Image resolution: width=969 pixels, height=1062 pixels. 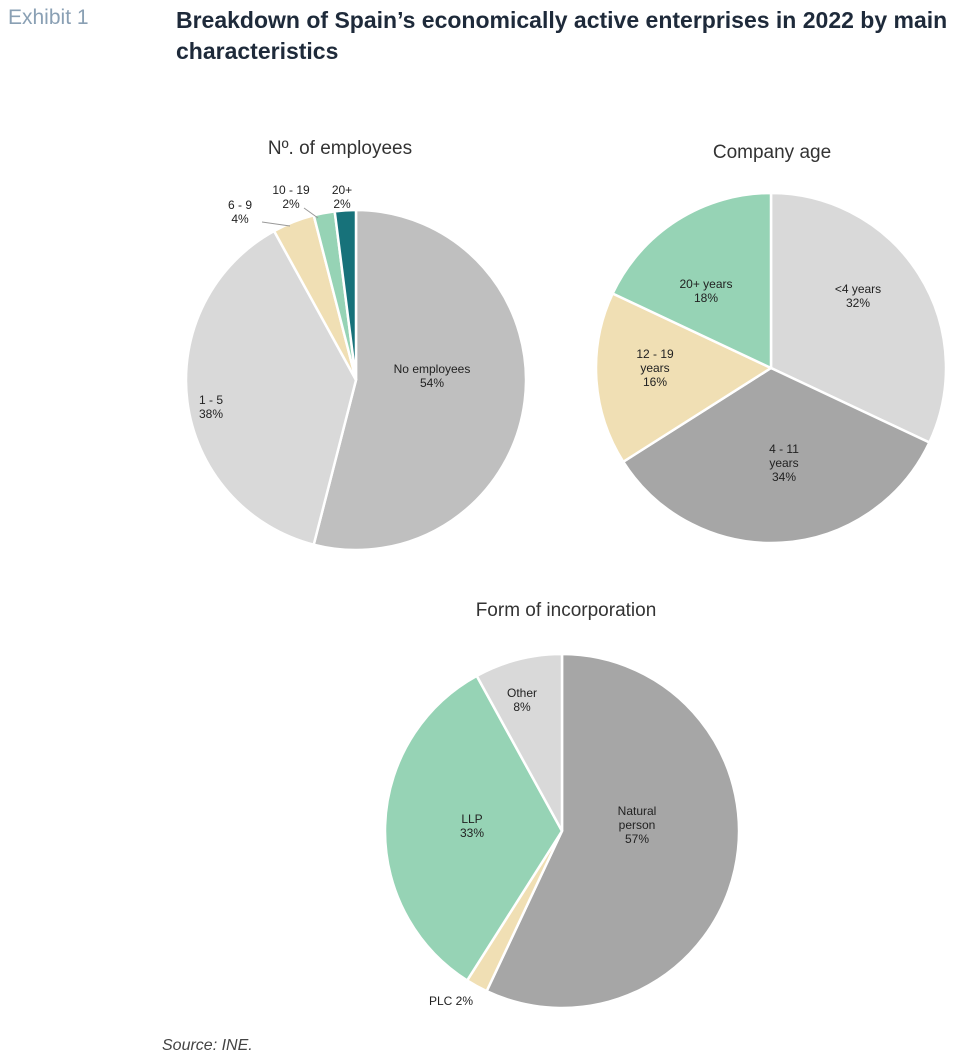 I want to click on data-label-form-of-incorporation-other: Other 8%, so click(x=522, y=700).